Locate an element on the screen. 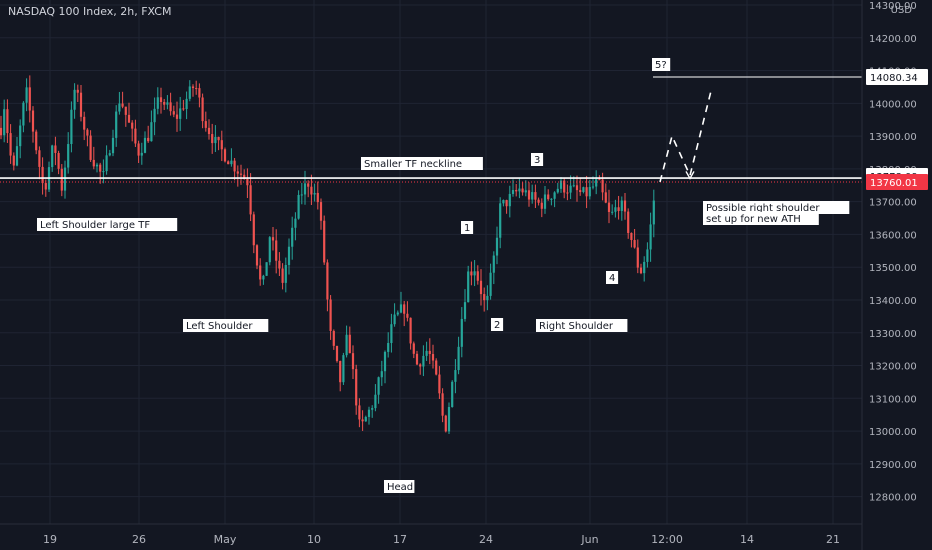  chart-title: NASDAQ 100 Index, 2h, FXCM is located at coordinates (90, 11).